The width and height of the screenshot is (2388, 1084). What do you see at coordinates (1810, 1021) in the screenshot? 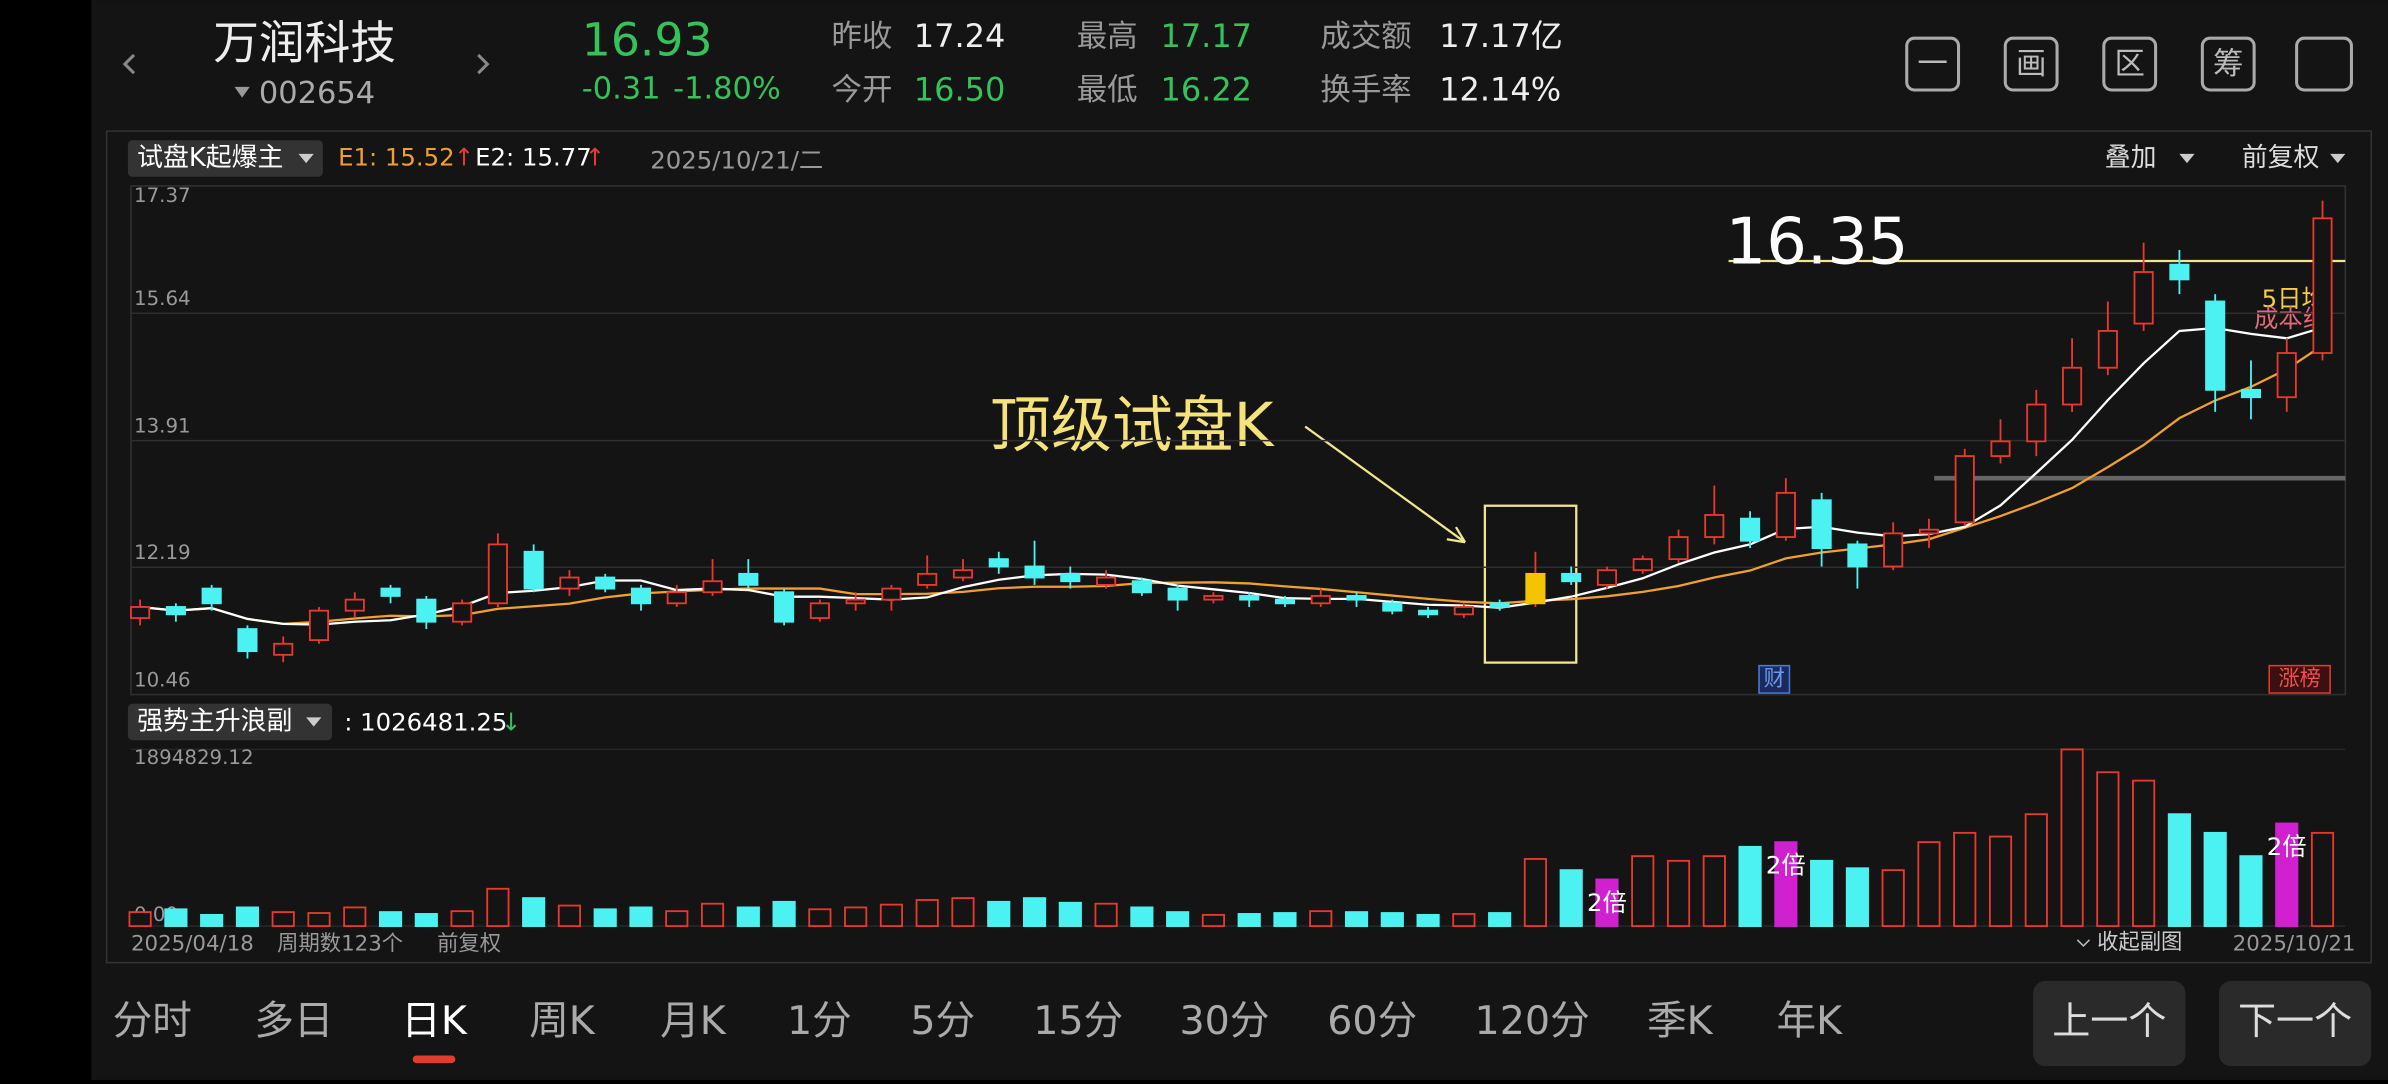
I see `tab: 年K` at bounding box center [1810, 1021].